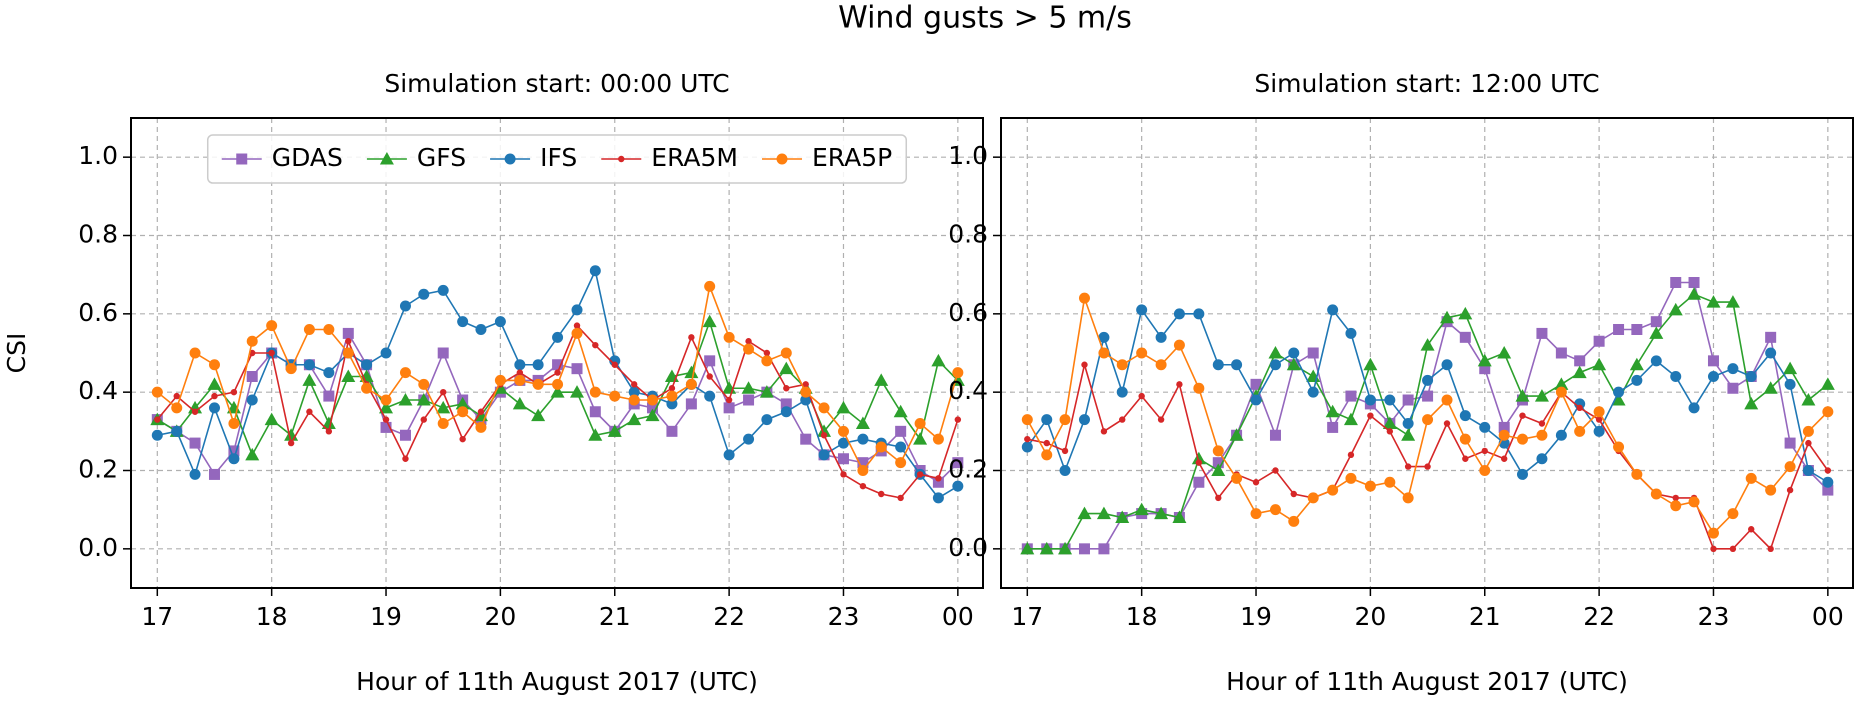 This screenshot has width=1855, height=701. I want to click on y-tick-label: 1.0, so click(968, 155).